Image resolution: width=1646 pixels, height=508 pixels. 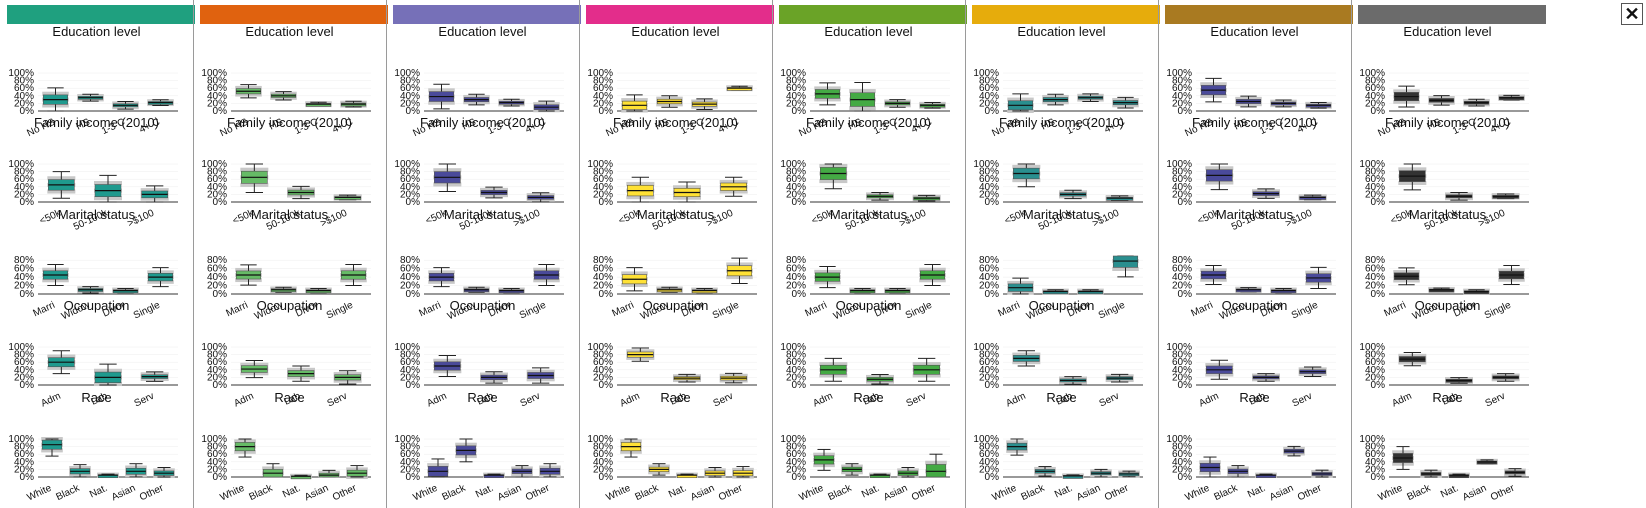 What do you see at coordinates (454, 492) in the screenshot?
I see `category-label: Black` at bounding box center [454, 492].